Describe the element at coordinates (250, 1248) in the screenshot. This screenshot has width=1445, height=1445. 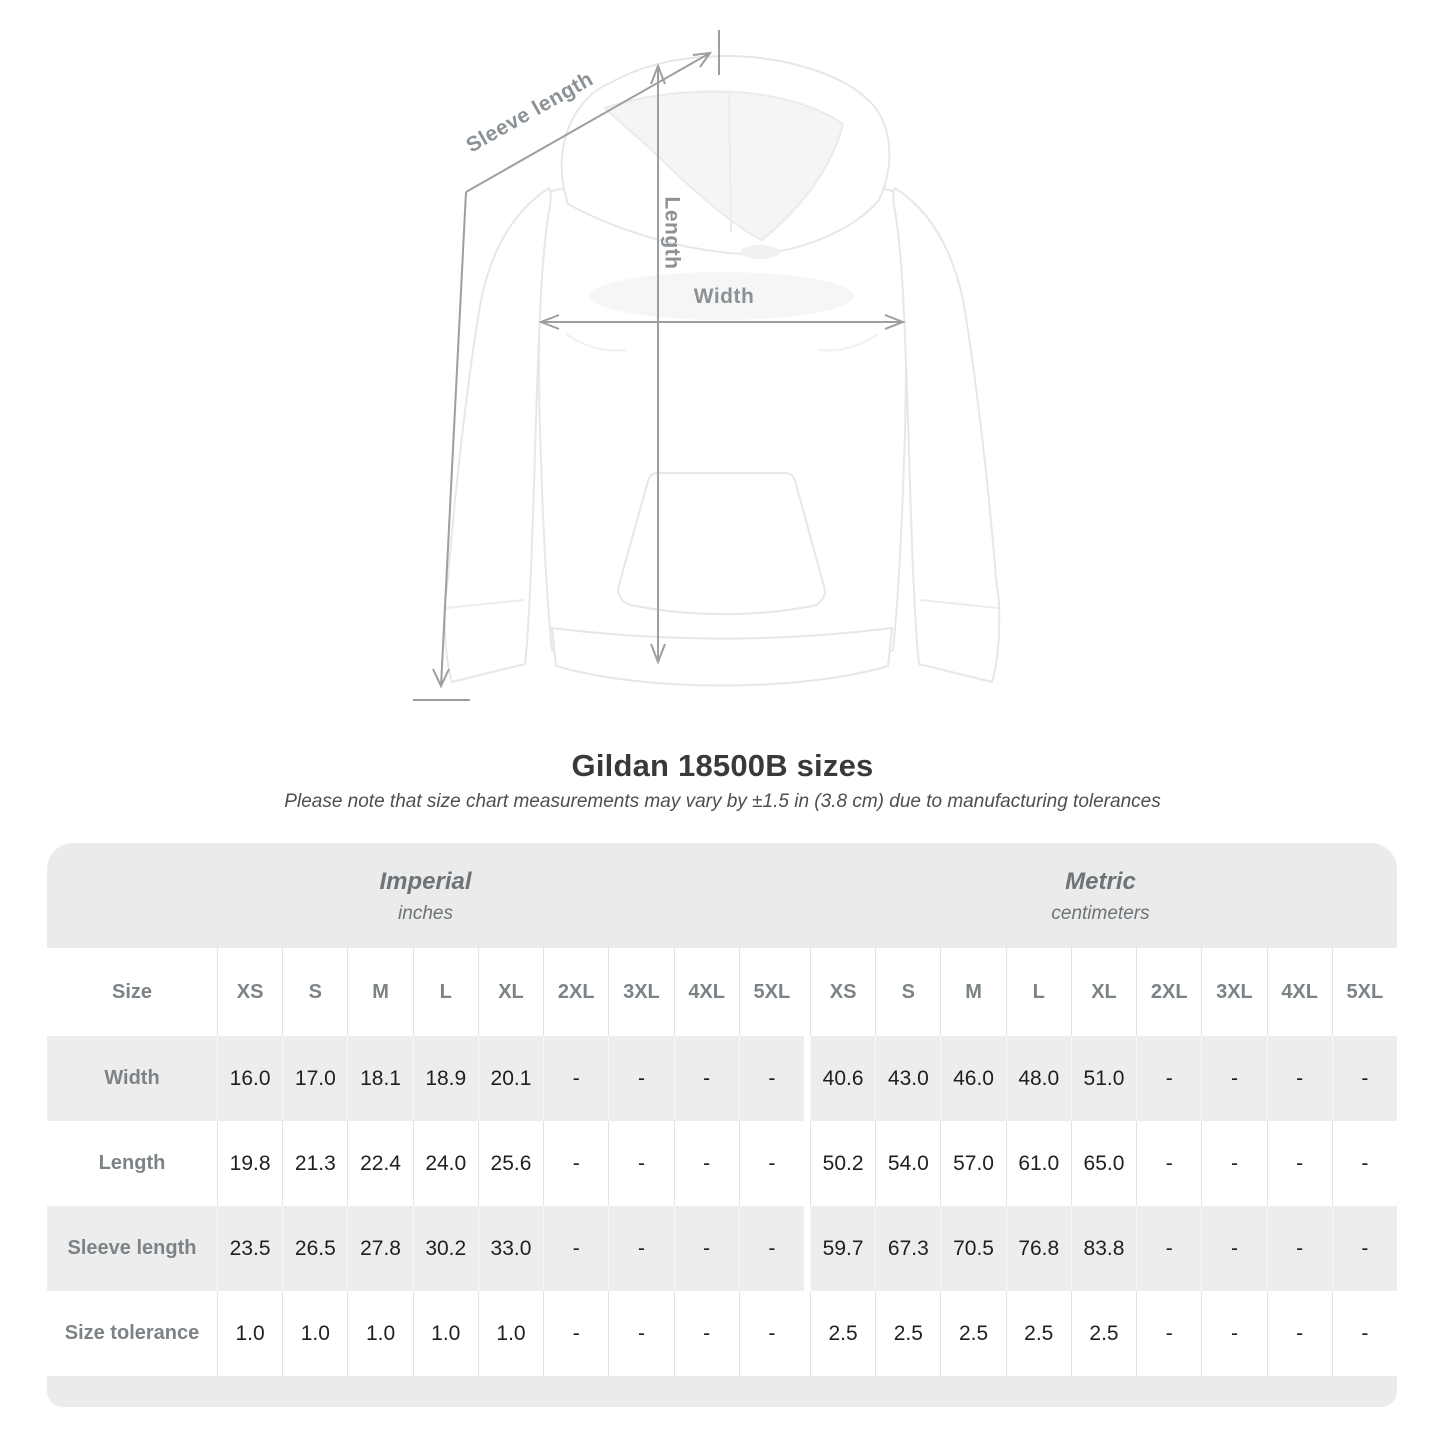
I see `value-cell-imperial: 23.5` at that location.